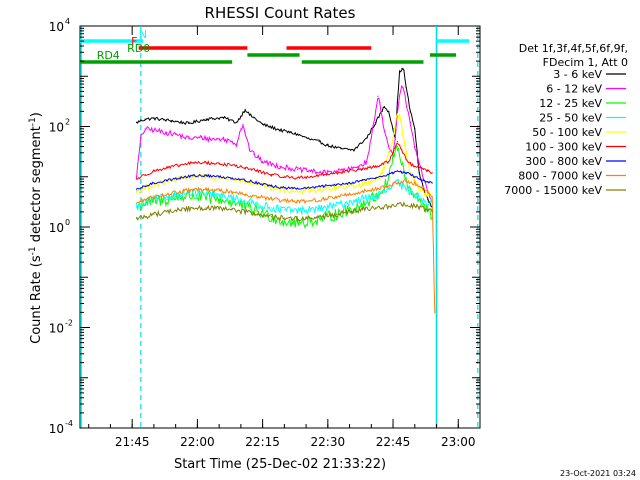 The height and width of the screenshot is (480, 640). Describe the element at coordinates (143, 34) in the screenshot. I see `state-bar-label-n: N` at that location.